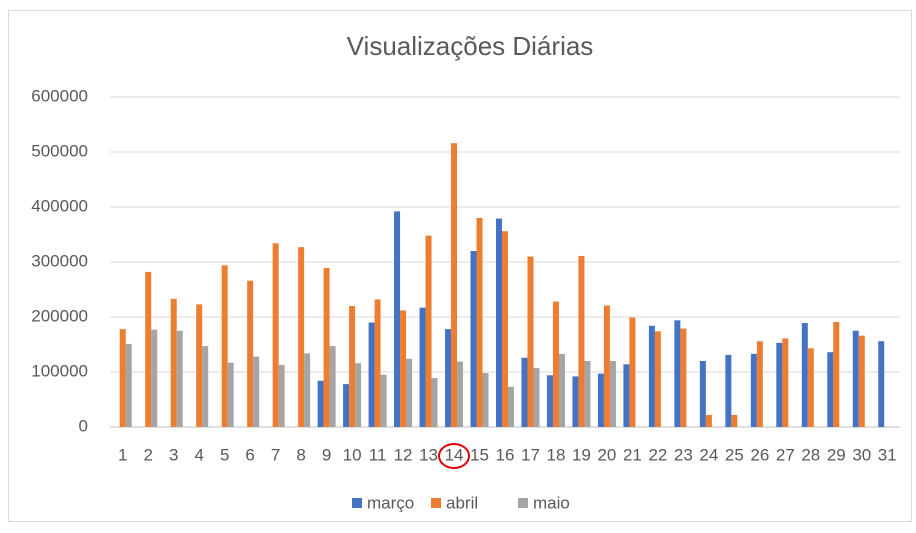 The image size is (916, 533). I want to click on legend-label: março, so click(390, 502).